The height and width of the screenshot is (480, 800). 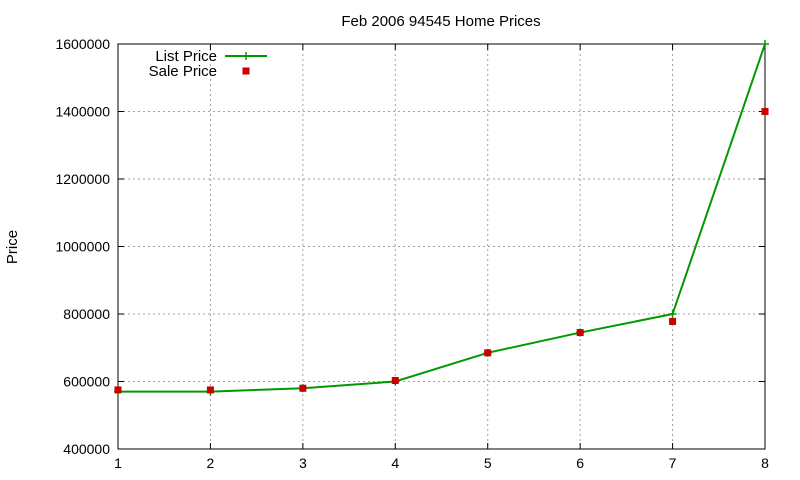 What do you see at coordinates (183, 71) in the screenshot?
I see `legend-label-sale-price: Sale Price` at bounding box center [183, 71].